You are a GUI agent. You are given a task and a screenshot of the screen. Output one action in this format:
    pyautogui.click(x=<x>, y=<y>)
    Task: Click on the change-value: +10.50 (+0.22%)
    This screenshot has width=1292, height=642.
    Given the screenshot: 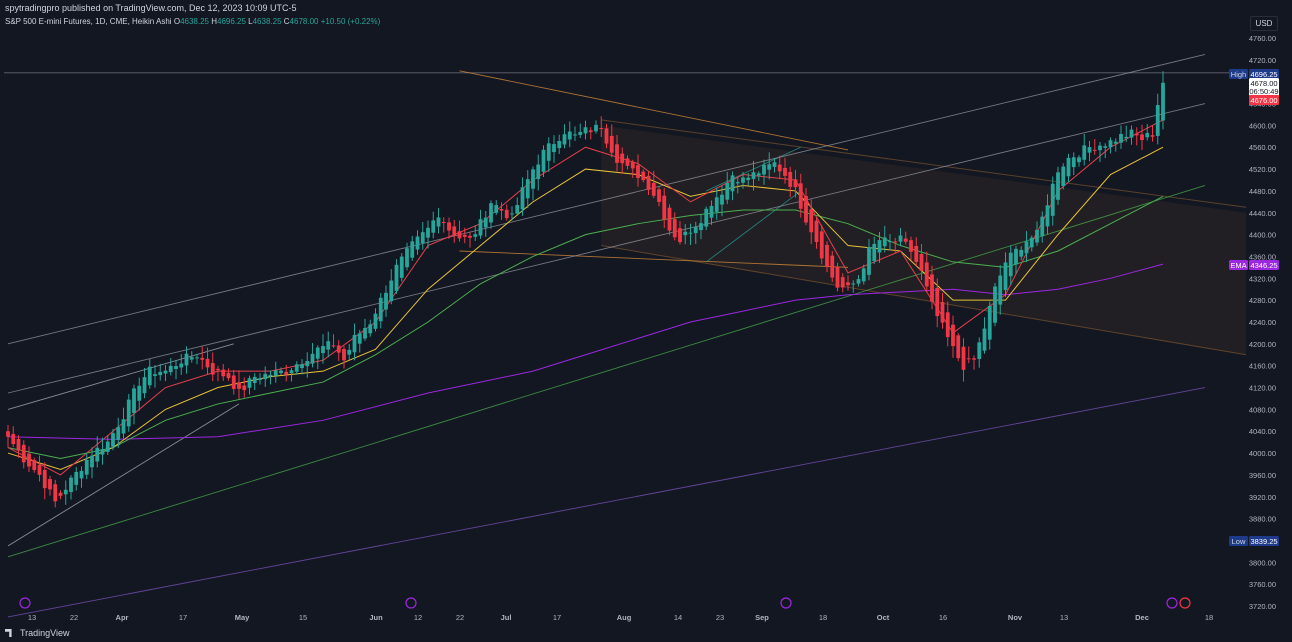 What is the action you would take?
    pyautogui.click(x=350, y=21)
    